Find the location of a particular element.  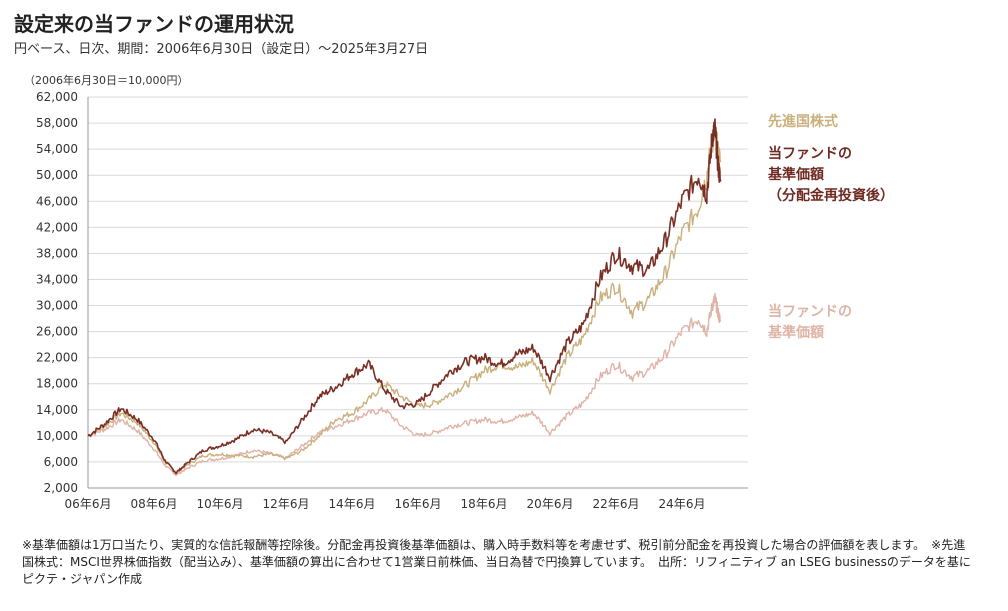

x-tick-label: 06年6月 is located at coordinates (88, 504).